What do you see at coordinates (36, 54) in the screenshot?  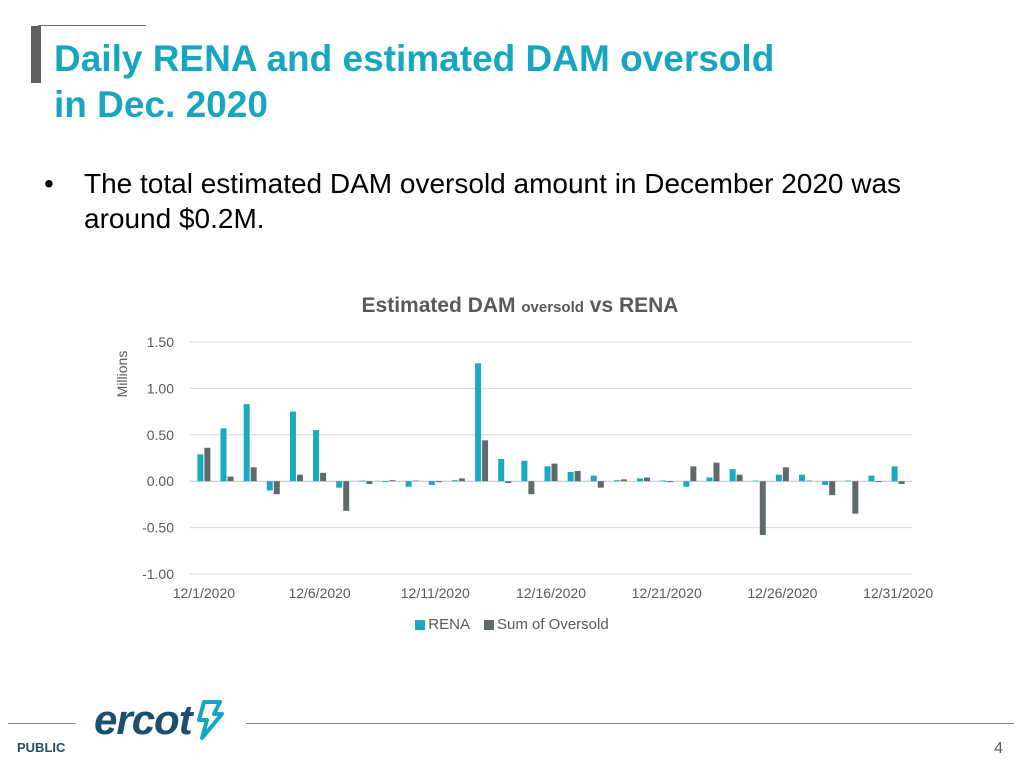 I see `title-accent-bar` at bounding box center [36, 54].